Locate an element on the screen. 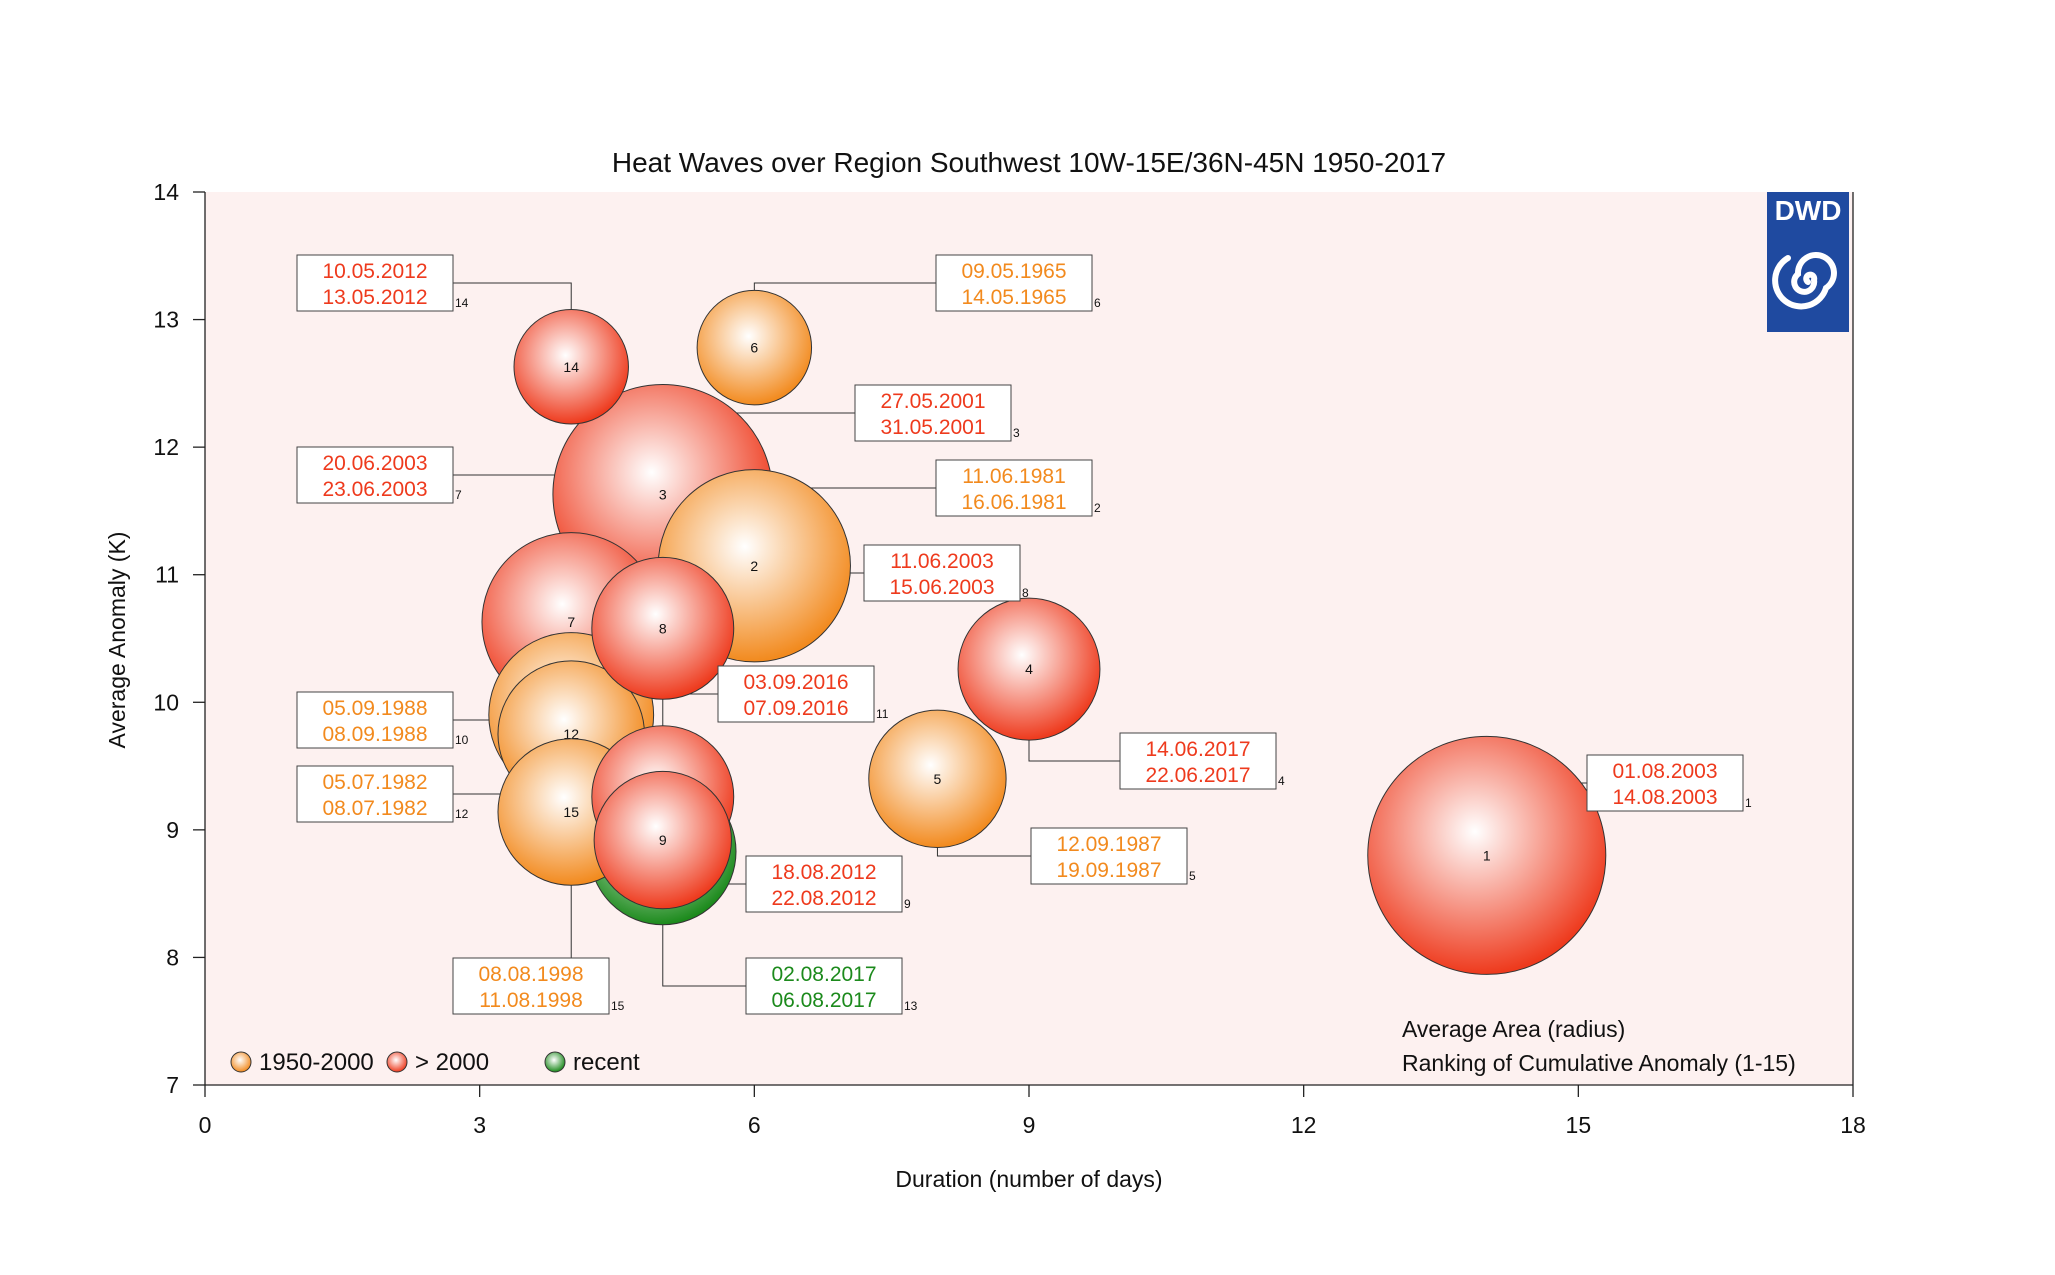  date-end: 14.05.1965 is located at coordinates (1013, 297).